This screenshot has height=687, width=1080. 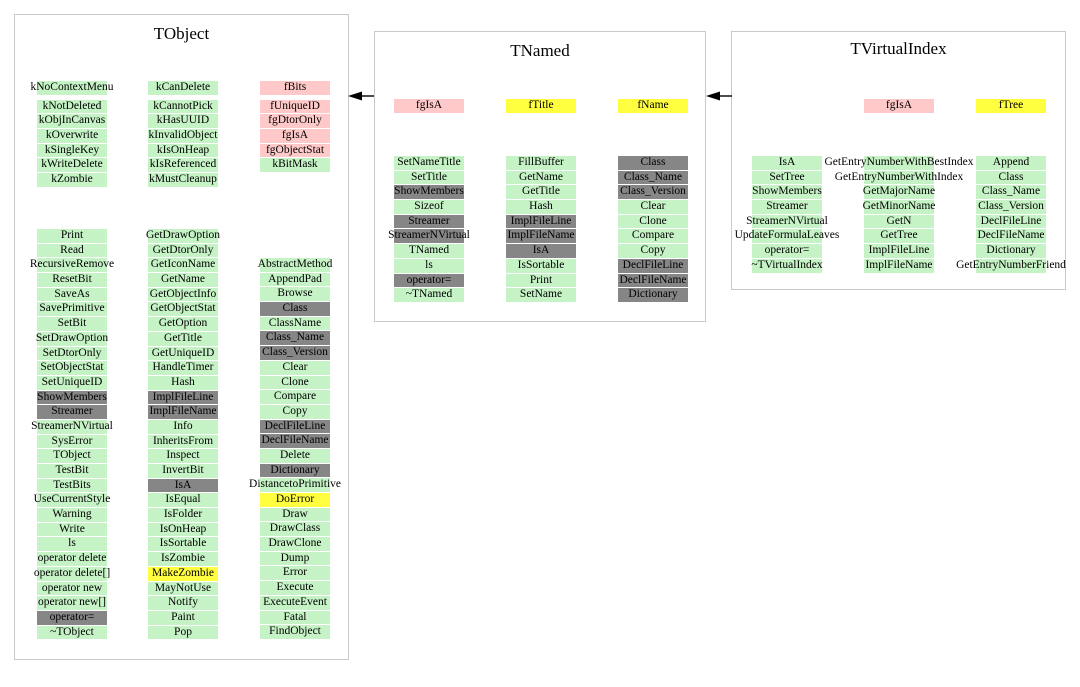 What do you see at coordinates (899, 207) in the screenshot?
I see `member-cell: GetMinorName` at bounding box center [899, 207].